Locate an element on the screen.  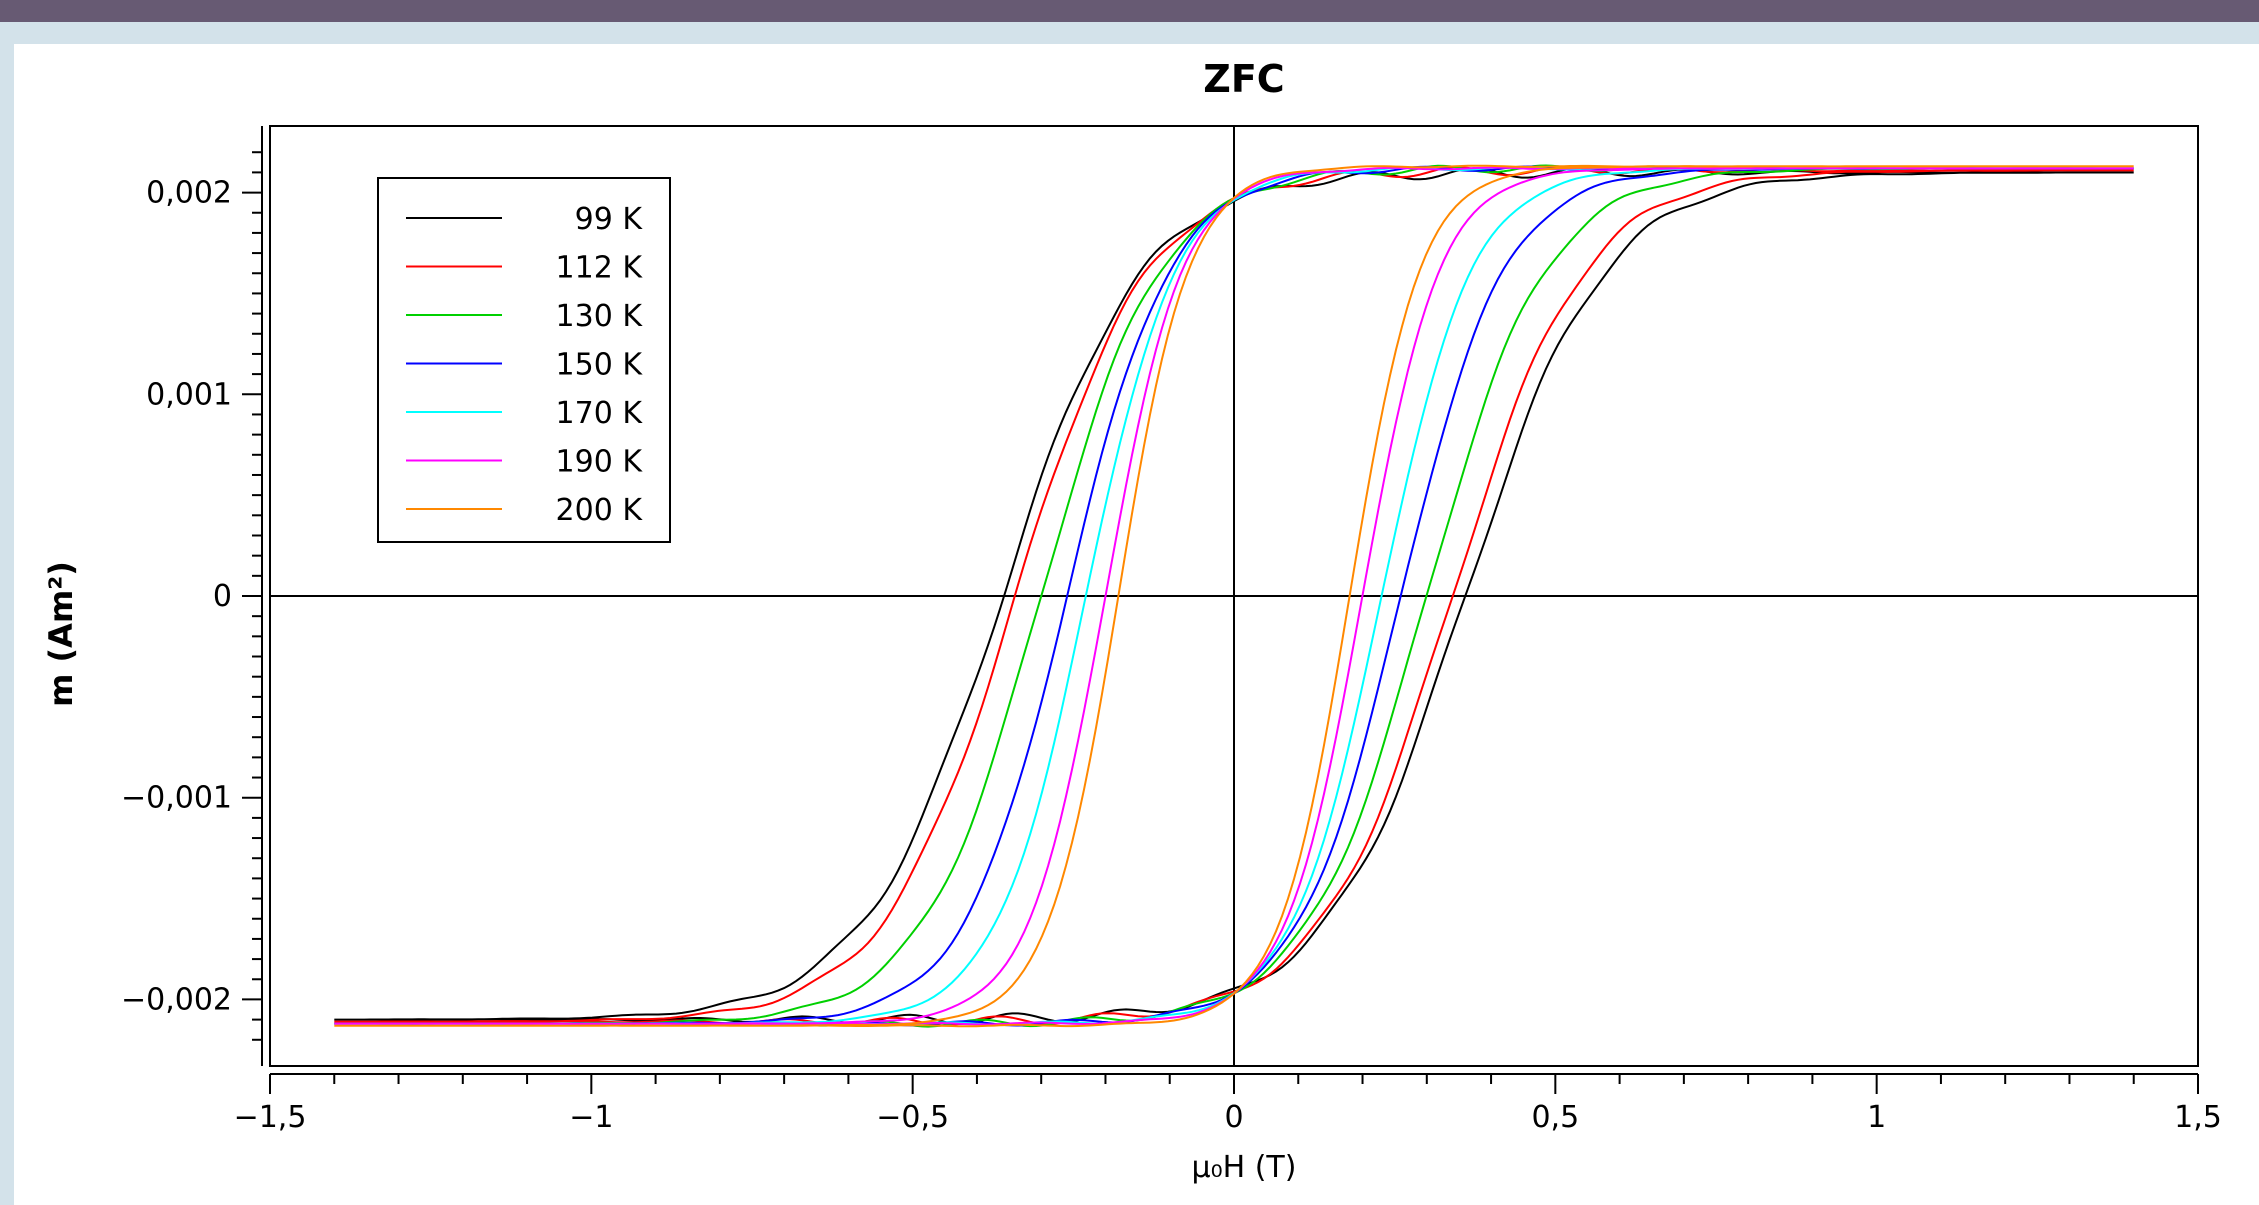
window-title-bar is located at coordinates (1129, 11).